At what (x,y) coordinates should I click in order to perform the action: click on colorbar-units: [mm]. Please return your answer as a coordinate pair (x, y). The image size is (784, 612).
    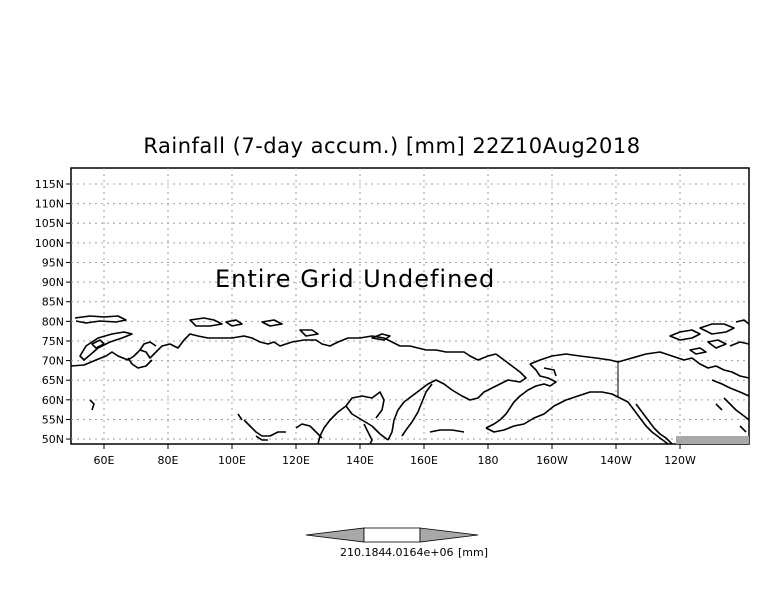
    Looking at the image, I should click on (473, 552).